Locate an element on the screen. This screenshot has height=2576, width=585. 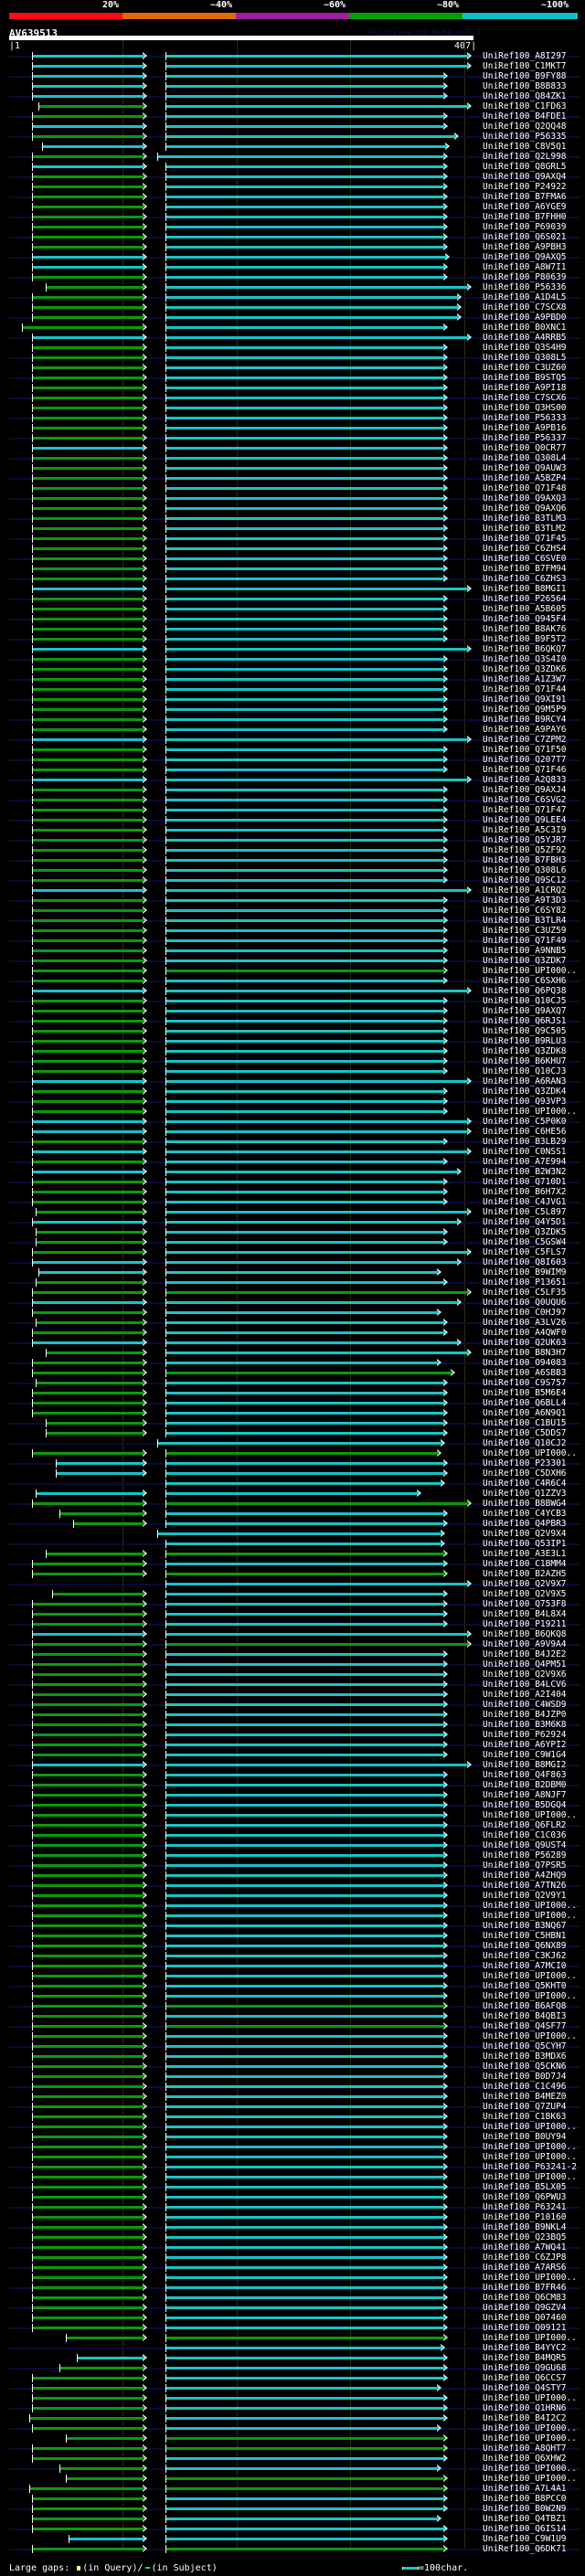
alignment-row: UniRef100_Q6XHW2 is located at coordinates (293, 2459).